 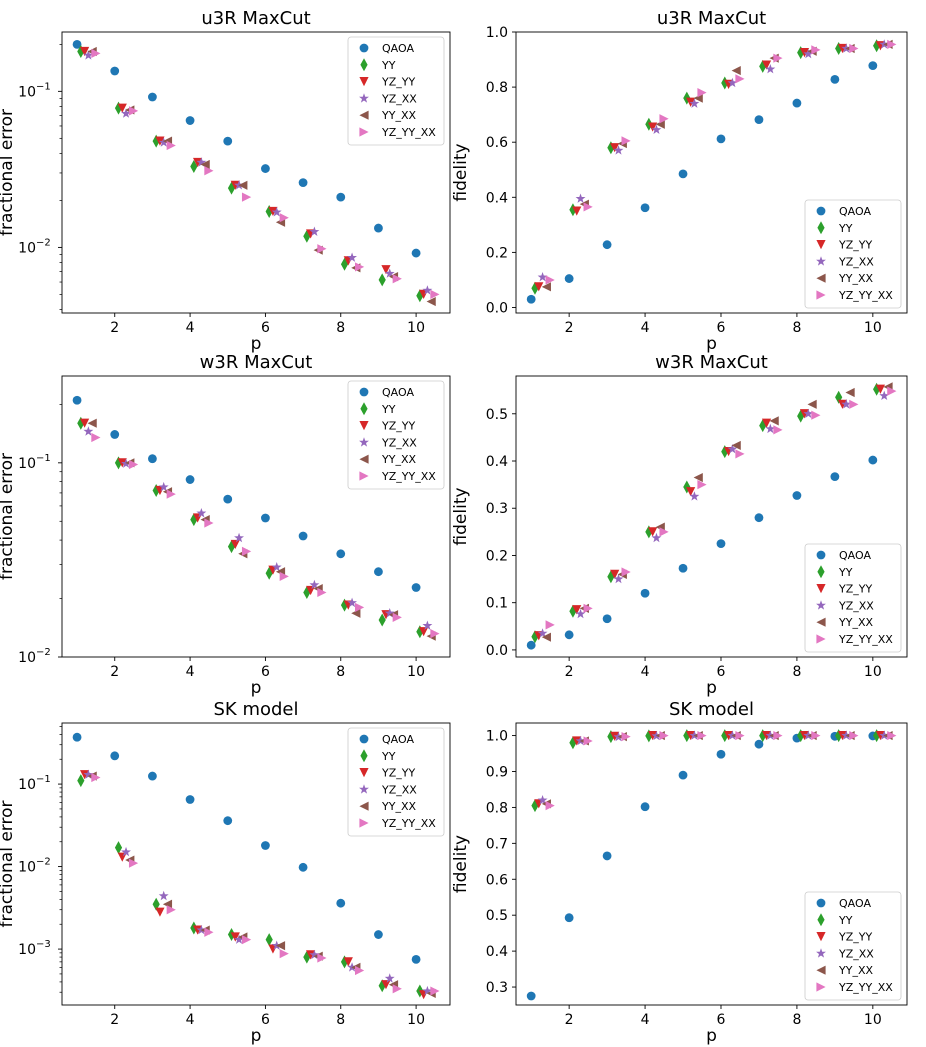 What do you see at coordinates (256, 1036) in the screenshot?
I see `x-axis-label: p` at bounding box center [256, 1036].